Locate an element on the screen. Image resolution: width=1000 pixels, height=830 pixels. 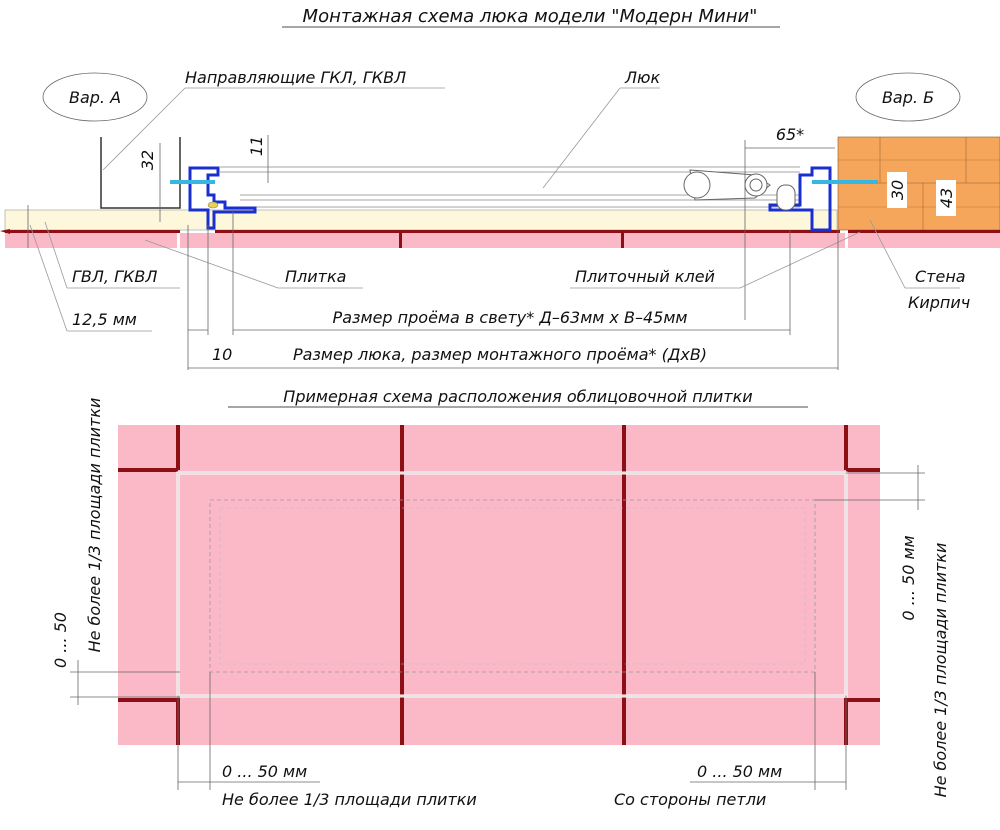
adhesive-left is located at coordinates (92, 231).